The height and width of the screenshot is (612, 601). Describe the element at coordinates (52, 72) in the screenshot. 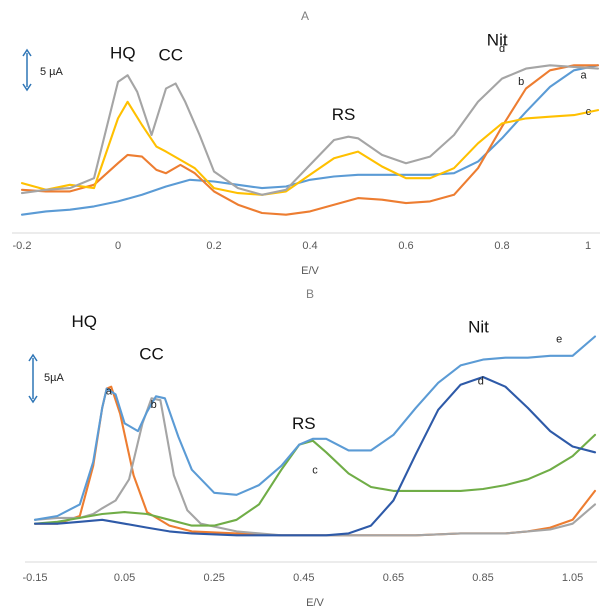

I see `scale-bar-label: 5 µA` at that location.